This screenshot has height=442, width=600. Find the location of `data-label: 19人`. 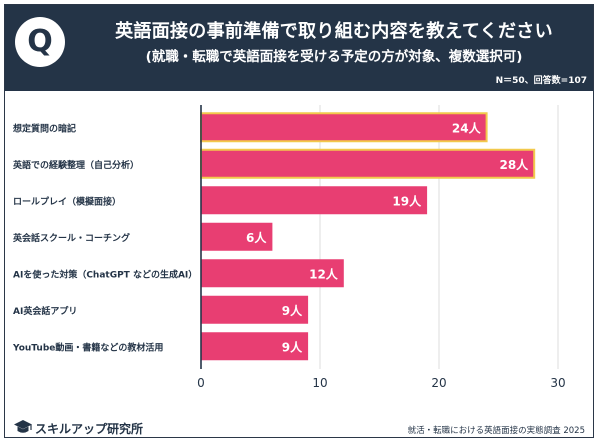

data-label: 19人 is located at coordinates (407, 200).